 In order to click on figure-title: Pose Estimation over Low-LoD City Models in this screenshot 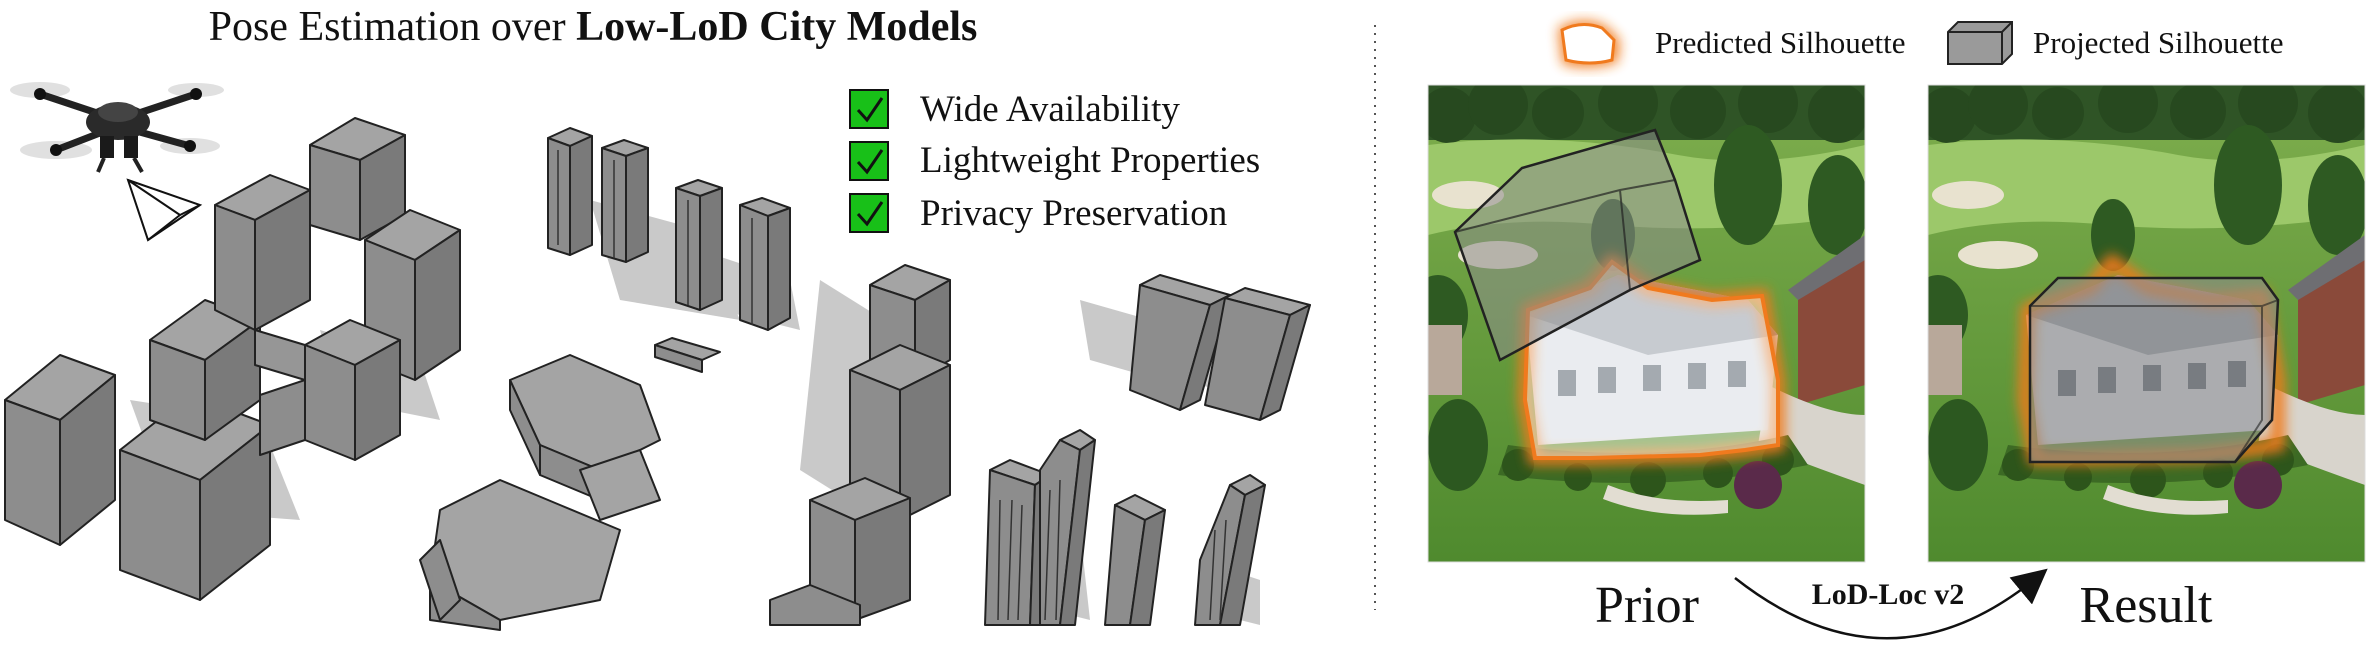, I will do `click(593, 27)`.